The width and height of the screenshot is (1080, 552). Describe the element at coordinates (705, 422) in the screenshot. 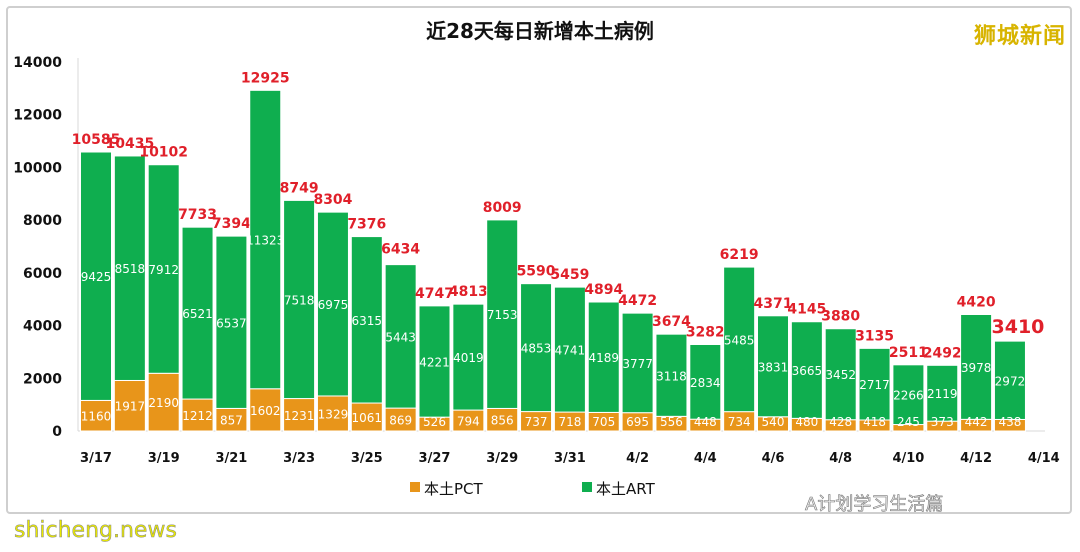

I see `data-label-pct: 448` at that location.